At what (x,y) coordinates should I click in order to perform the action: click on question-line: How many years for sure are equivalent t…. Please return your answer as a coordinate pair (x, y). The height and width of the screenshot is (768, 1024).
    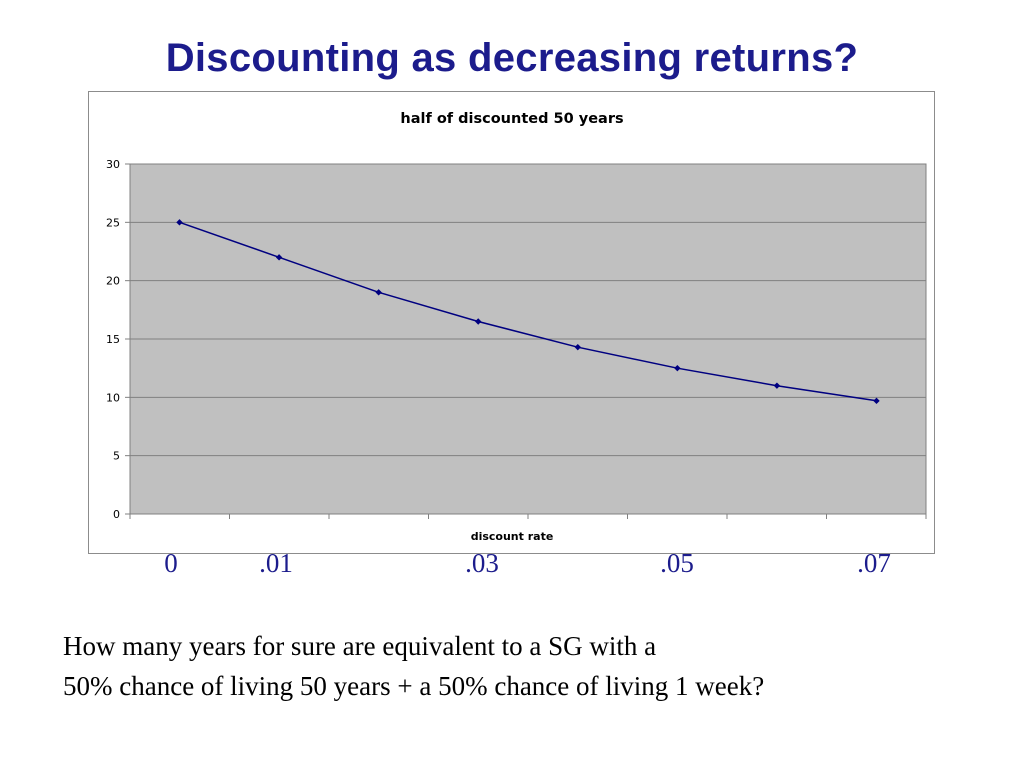
    Looking at the image, I should click on (360, 646).